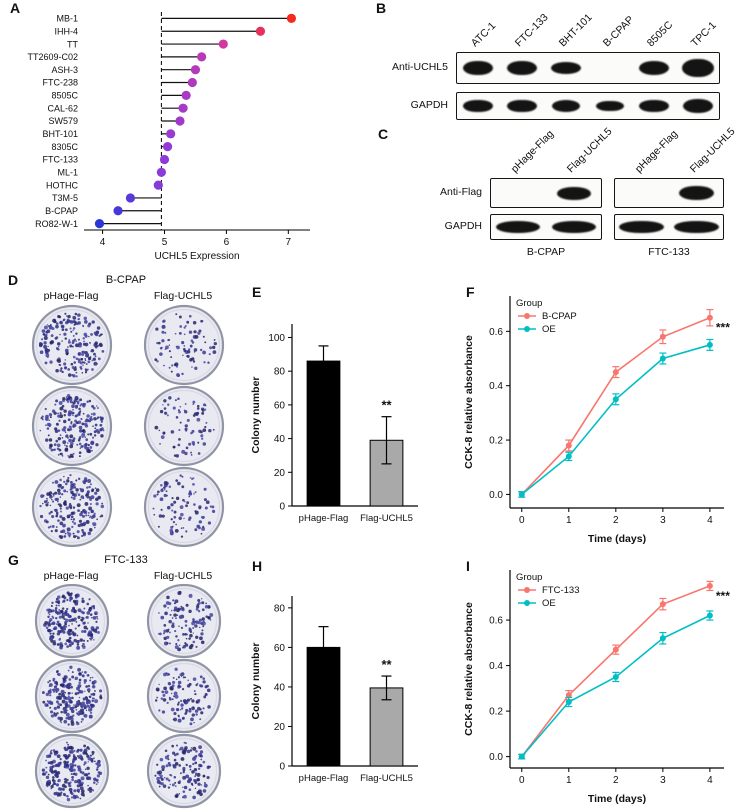 The height and width of the screenshot is (809, 750). I want to click on svg-text: 20, so click(280, 727).